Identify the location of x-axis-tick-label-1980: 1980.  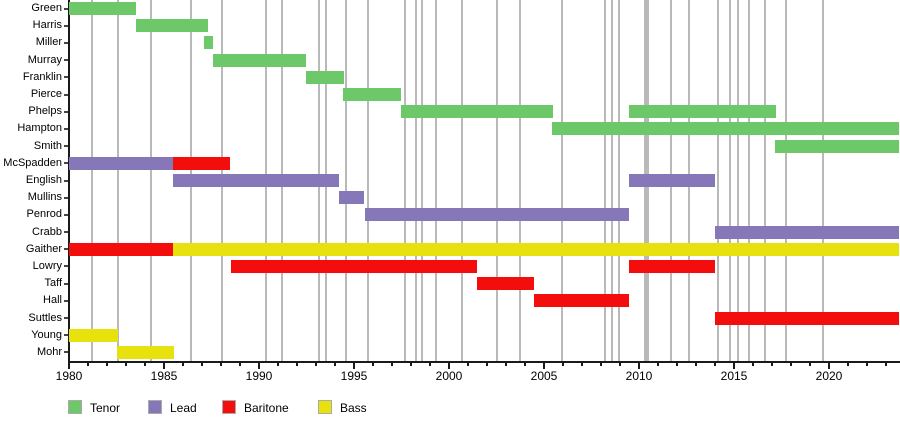
(69, 376).